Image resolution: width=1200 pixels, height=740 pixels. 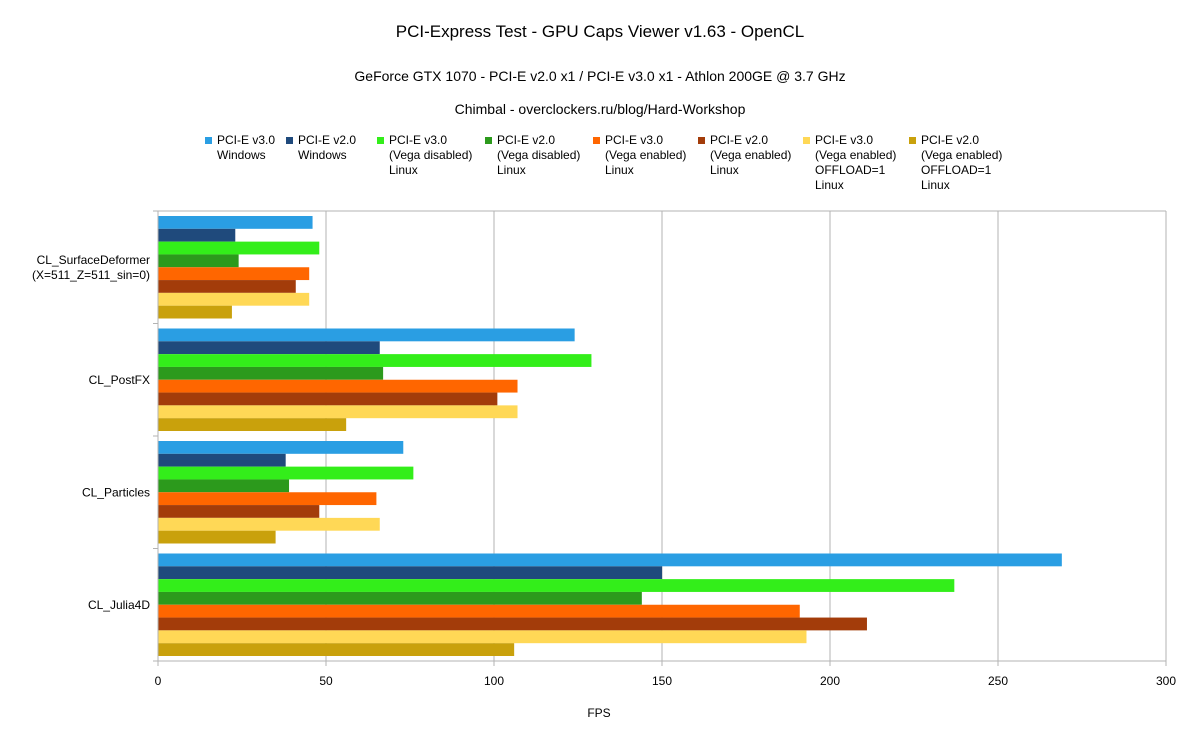 I want to click on x-tick-label: 300, so click(x=1166, y=681).